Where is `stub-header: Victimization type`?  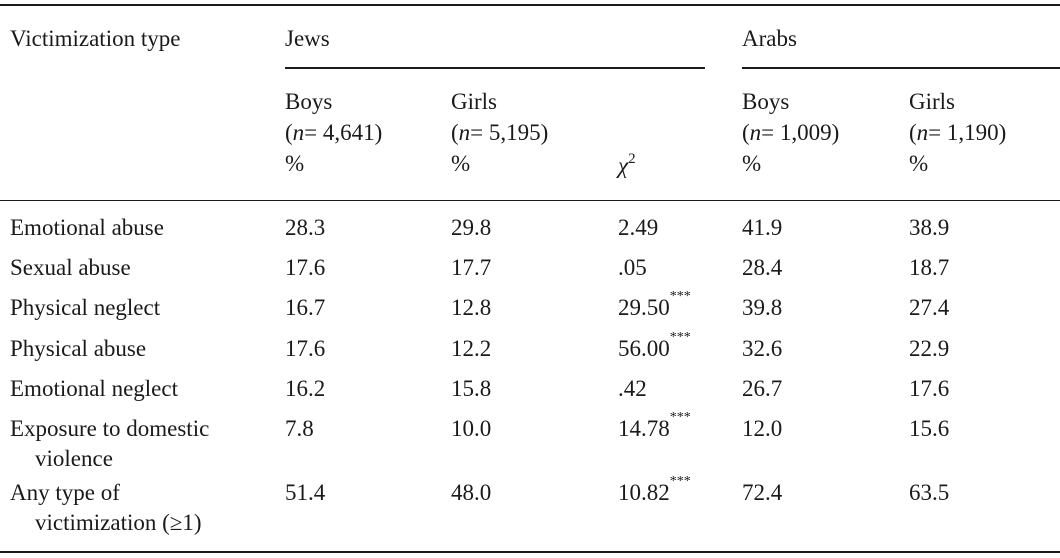
stub-header: Victimization type is located at coordinates (95, 38).